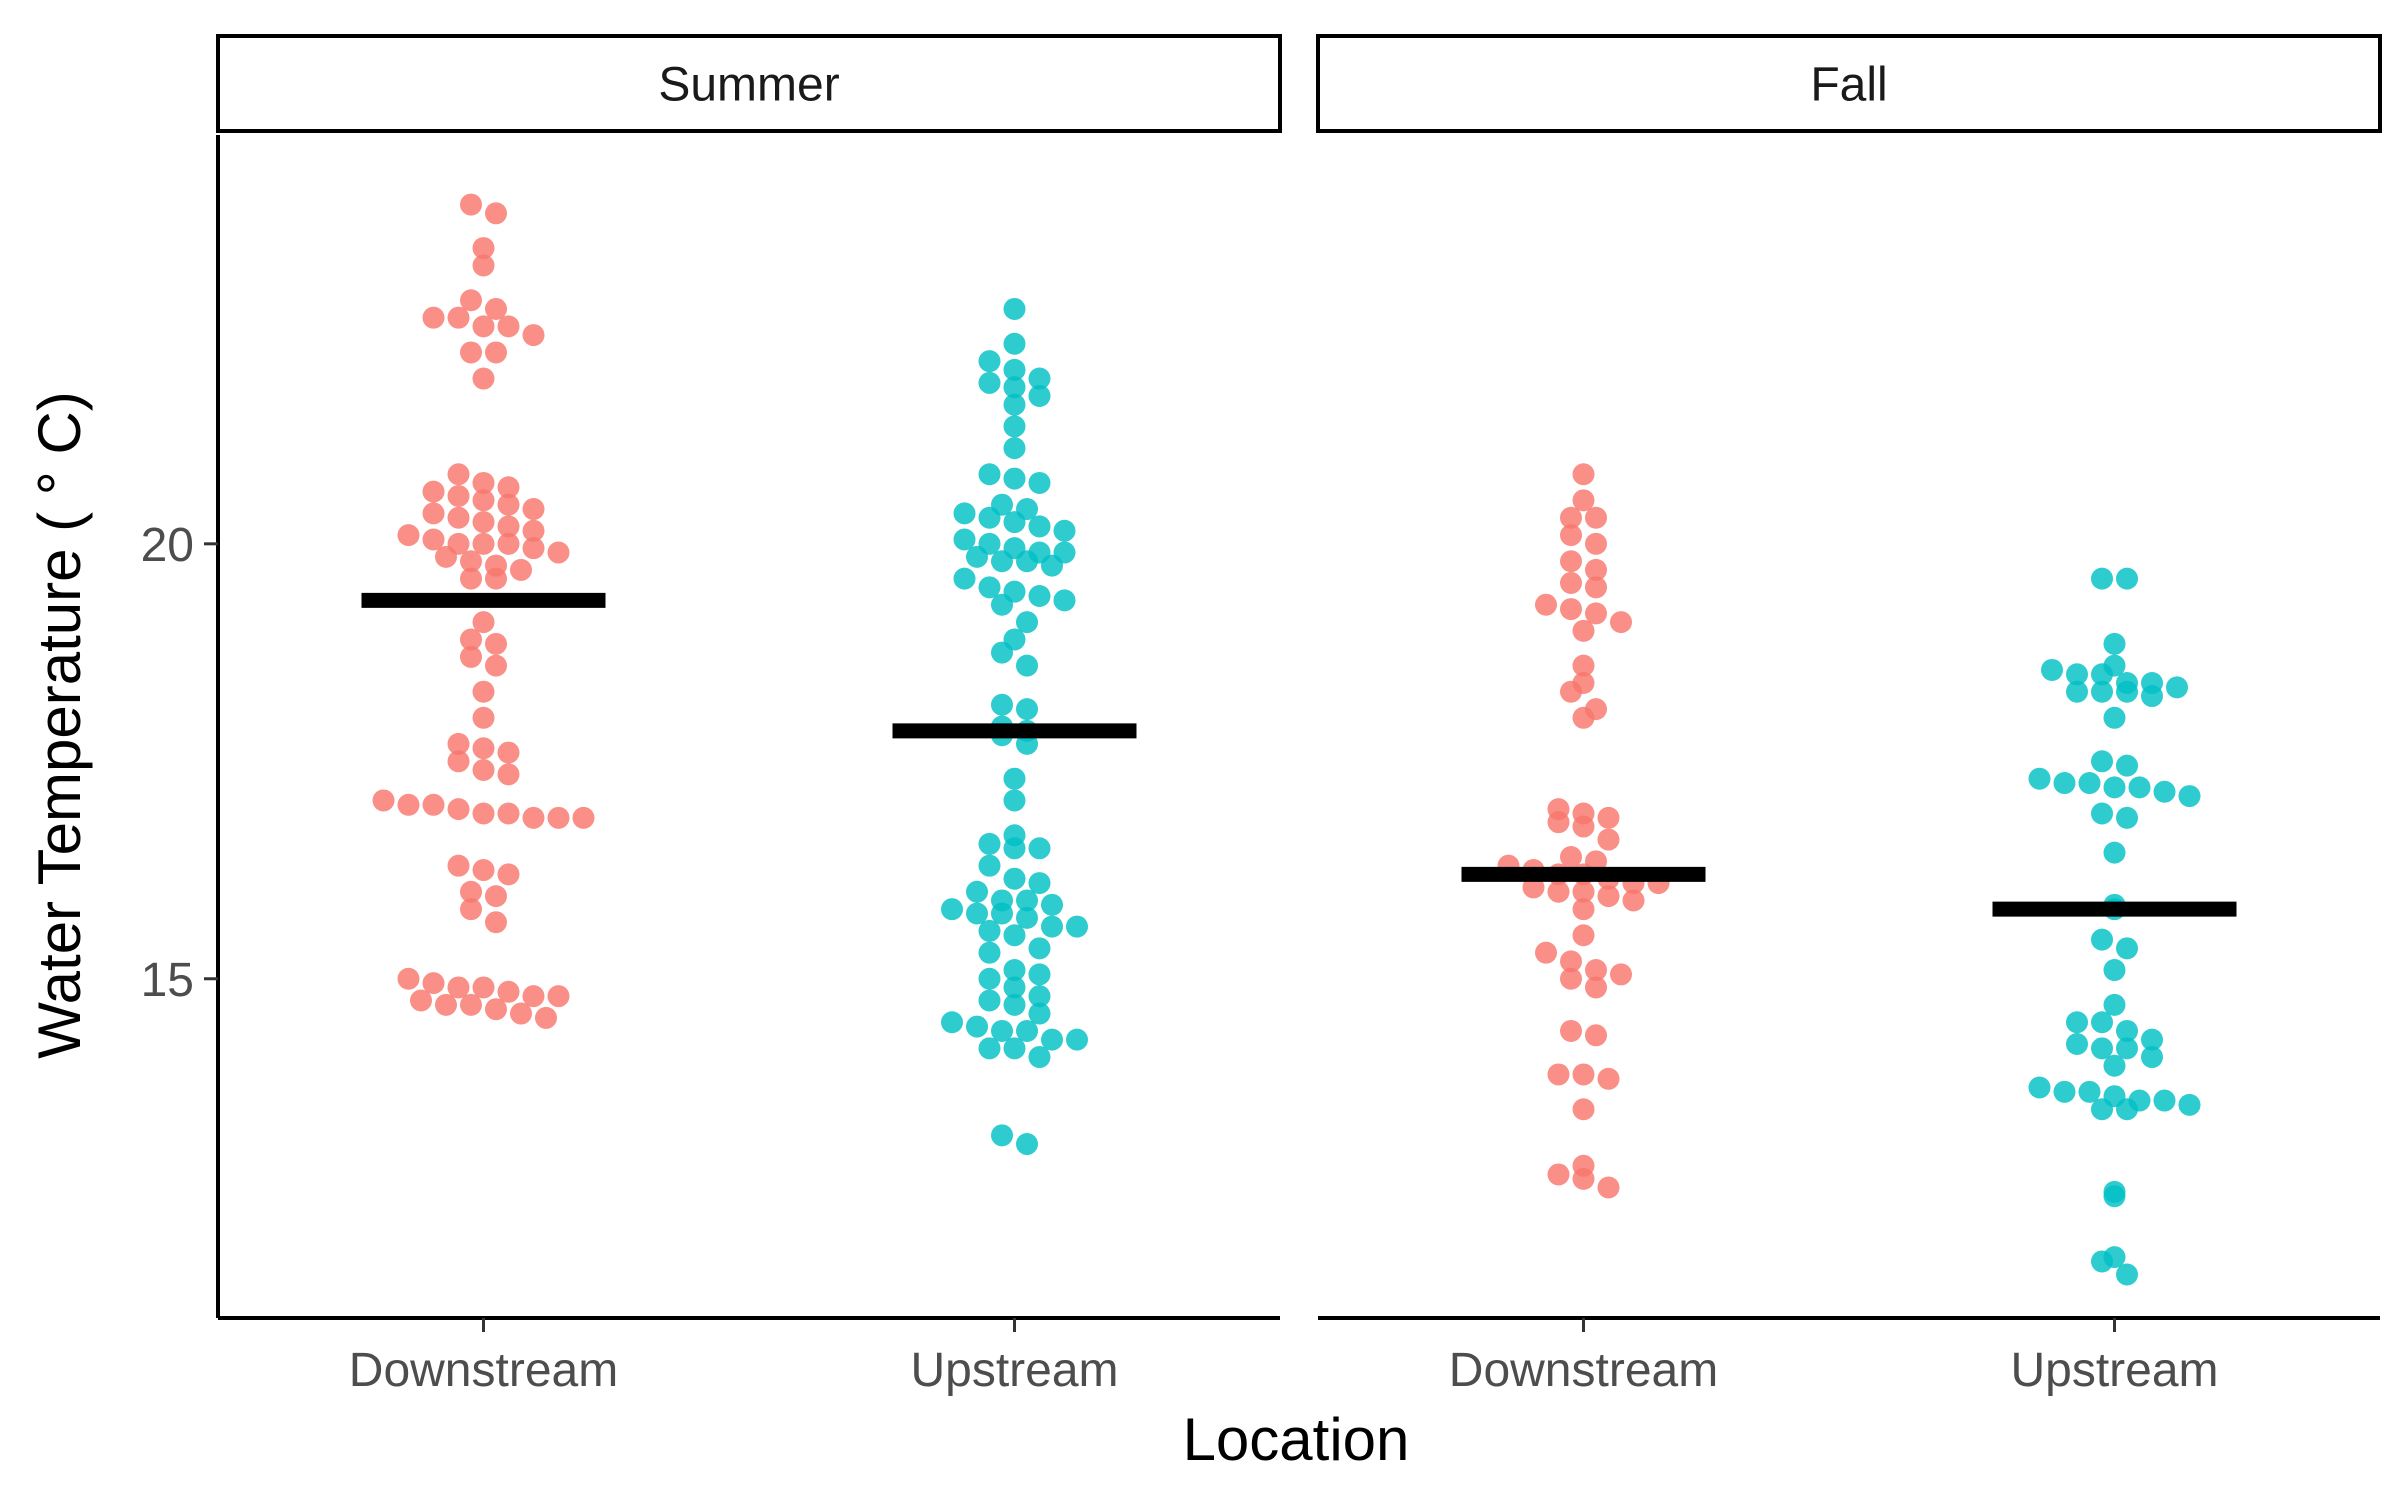 This screenshot has height=1500, width=2400. Describe the element at coordinates (1296, 1439) in the screenshot. I see `x-axis-title: Location` at that location.